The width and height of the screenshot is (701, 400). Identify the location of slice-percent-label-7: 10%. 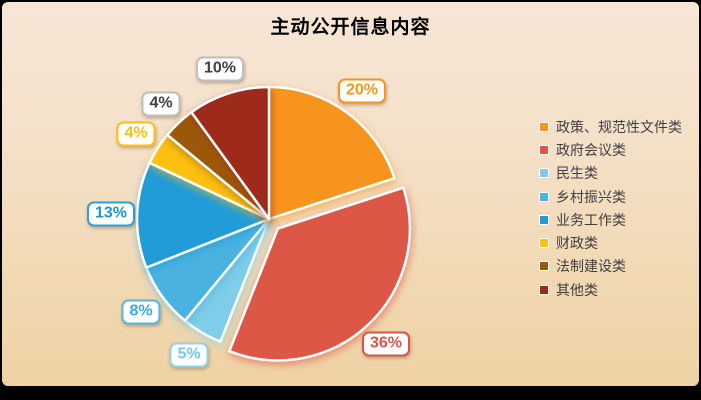
(220, 69).